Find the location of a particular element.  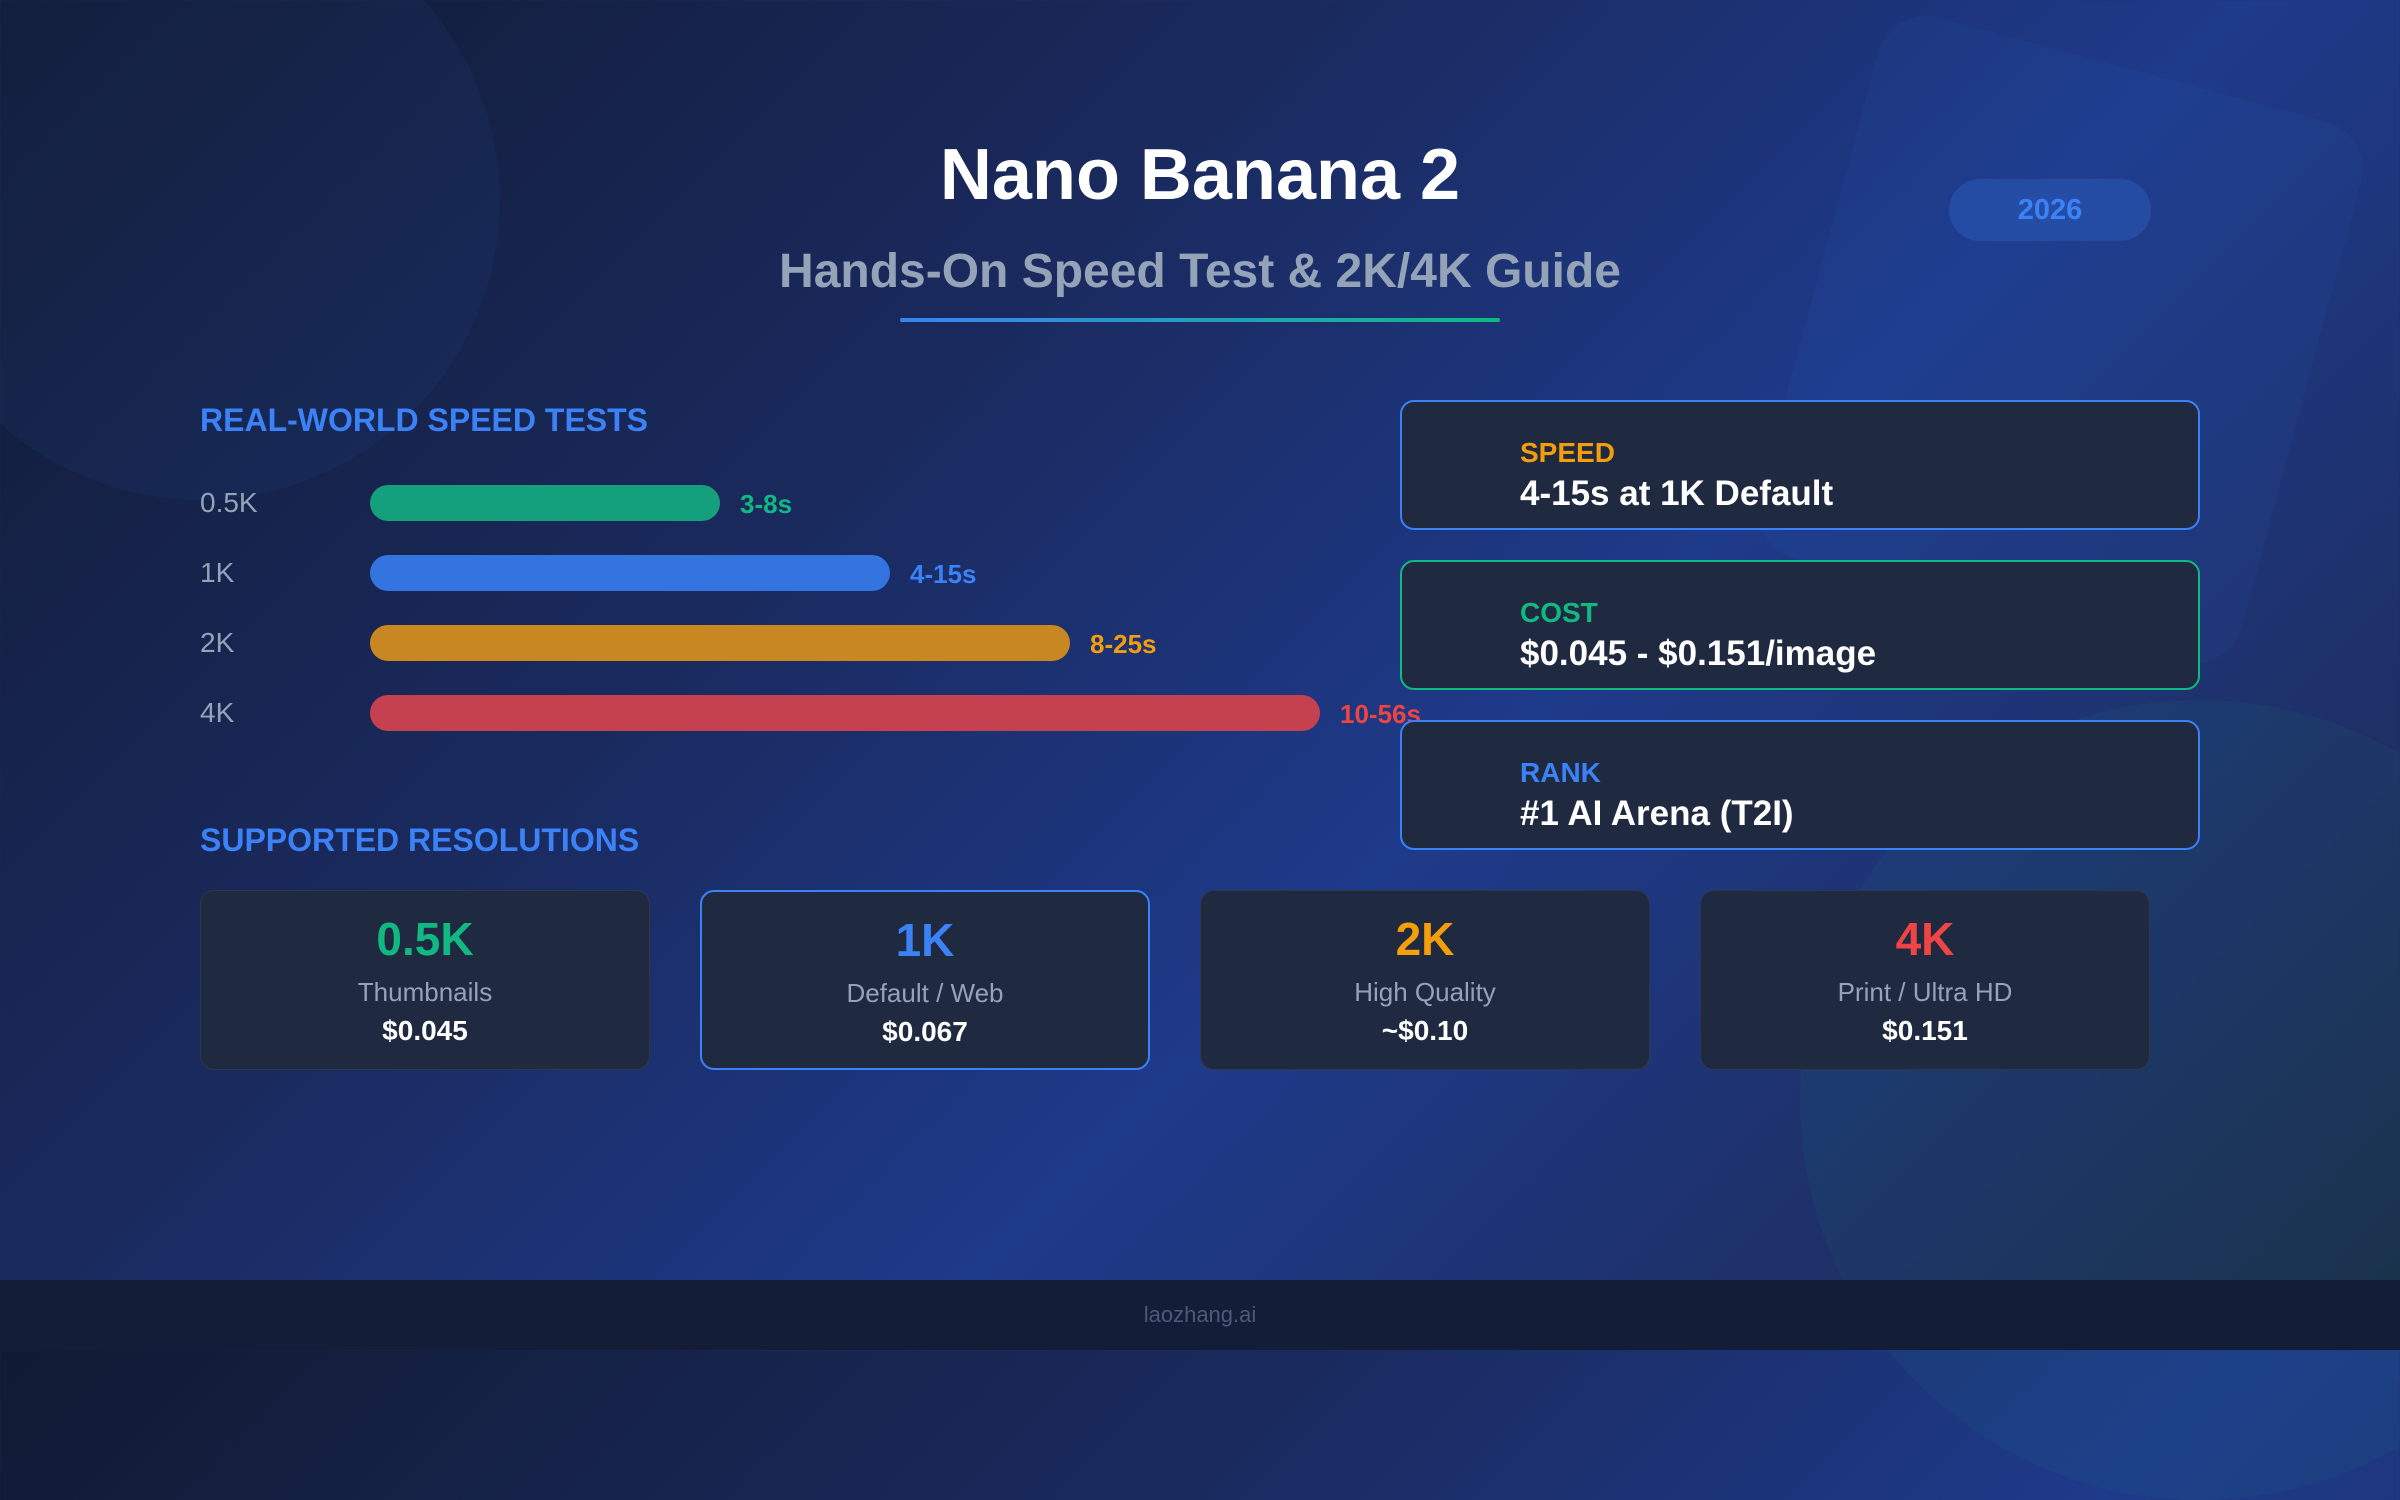

resolution-use-case: Thumbnails is located at coordinates (425, 992).